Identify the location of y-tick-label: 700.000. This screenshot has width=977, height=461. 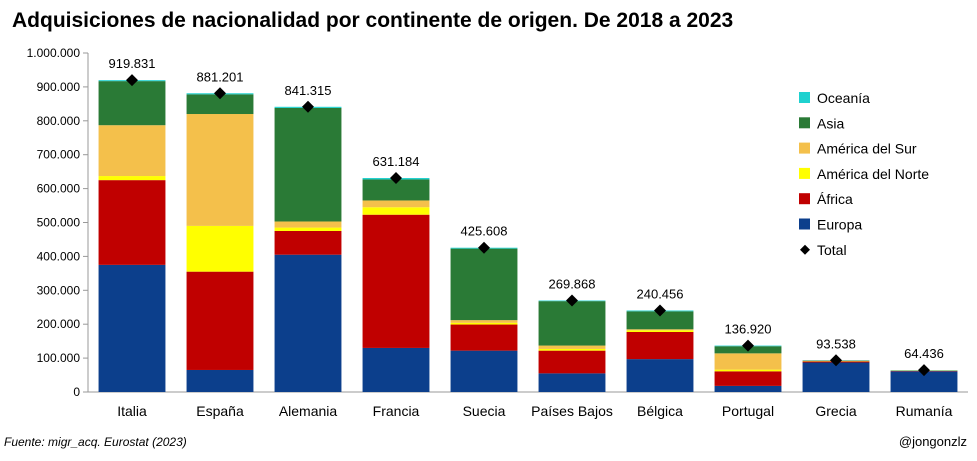
(59, 155).